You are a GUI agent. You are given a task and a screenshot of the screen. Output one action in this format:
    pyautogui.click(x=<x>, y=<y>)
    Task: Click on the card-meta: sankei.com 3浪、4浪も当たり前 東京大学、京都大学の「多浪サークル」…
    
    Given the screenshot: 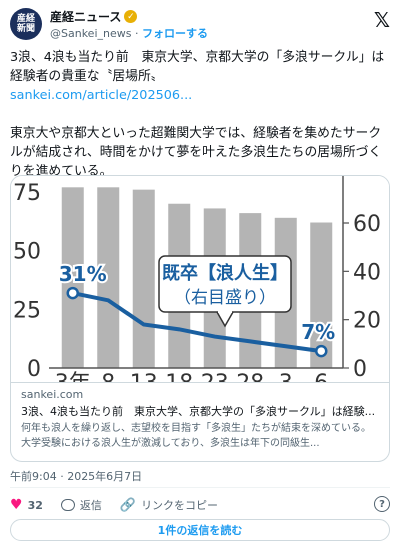 What is the action you would take?
    pyautogui.click(x=200, y=421)
    